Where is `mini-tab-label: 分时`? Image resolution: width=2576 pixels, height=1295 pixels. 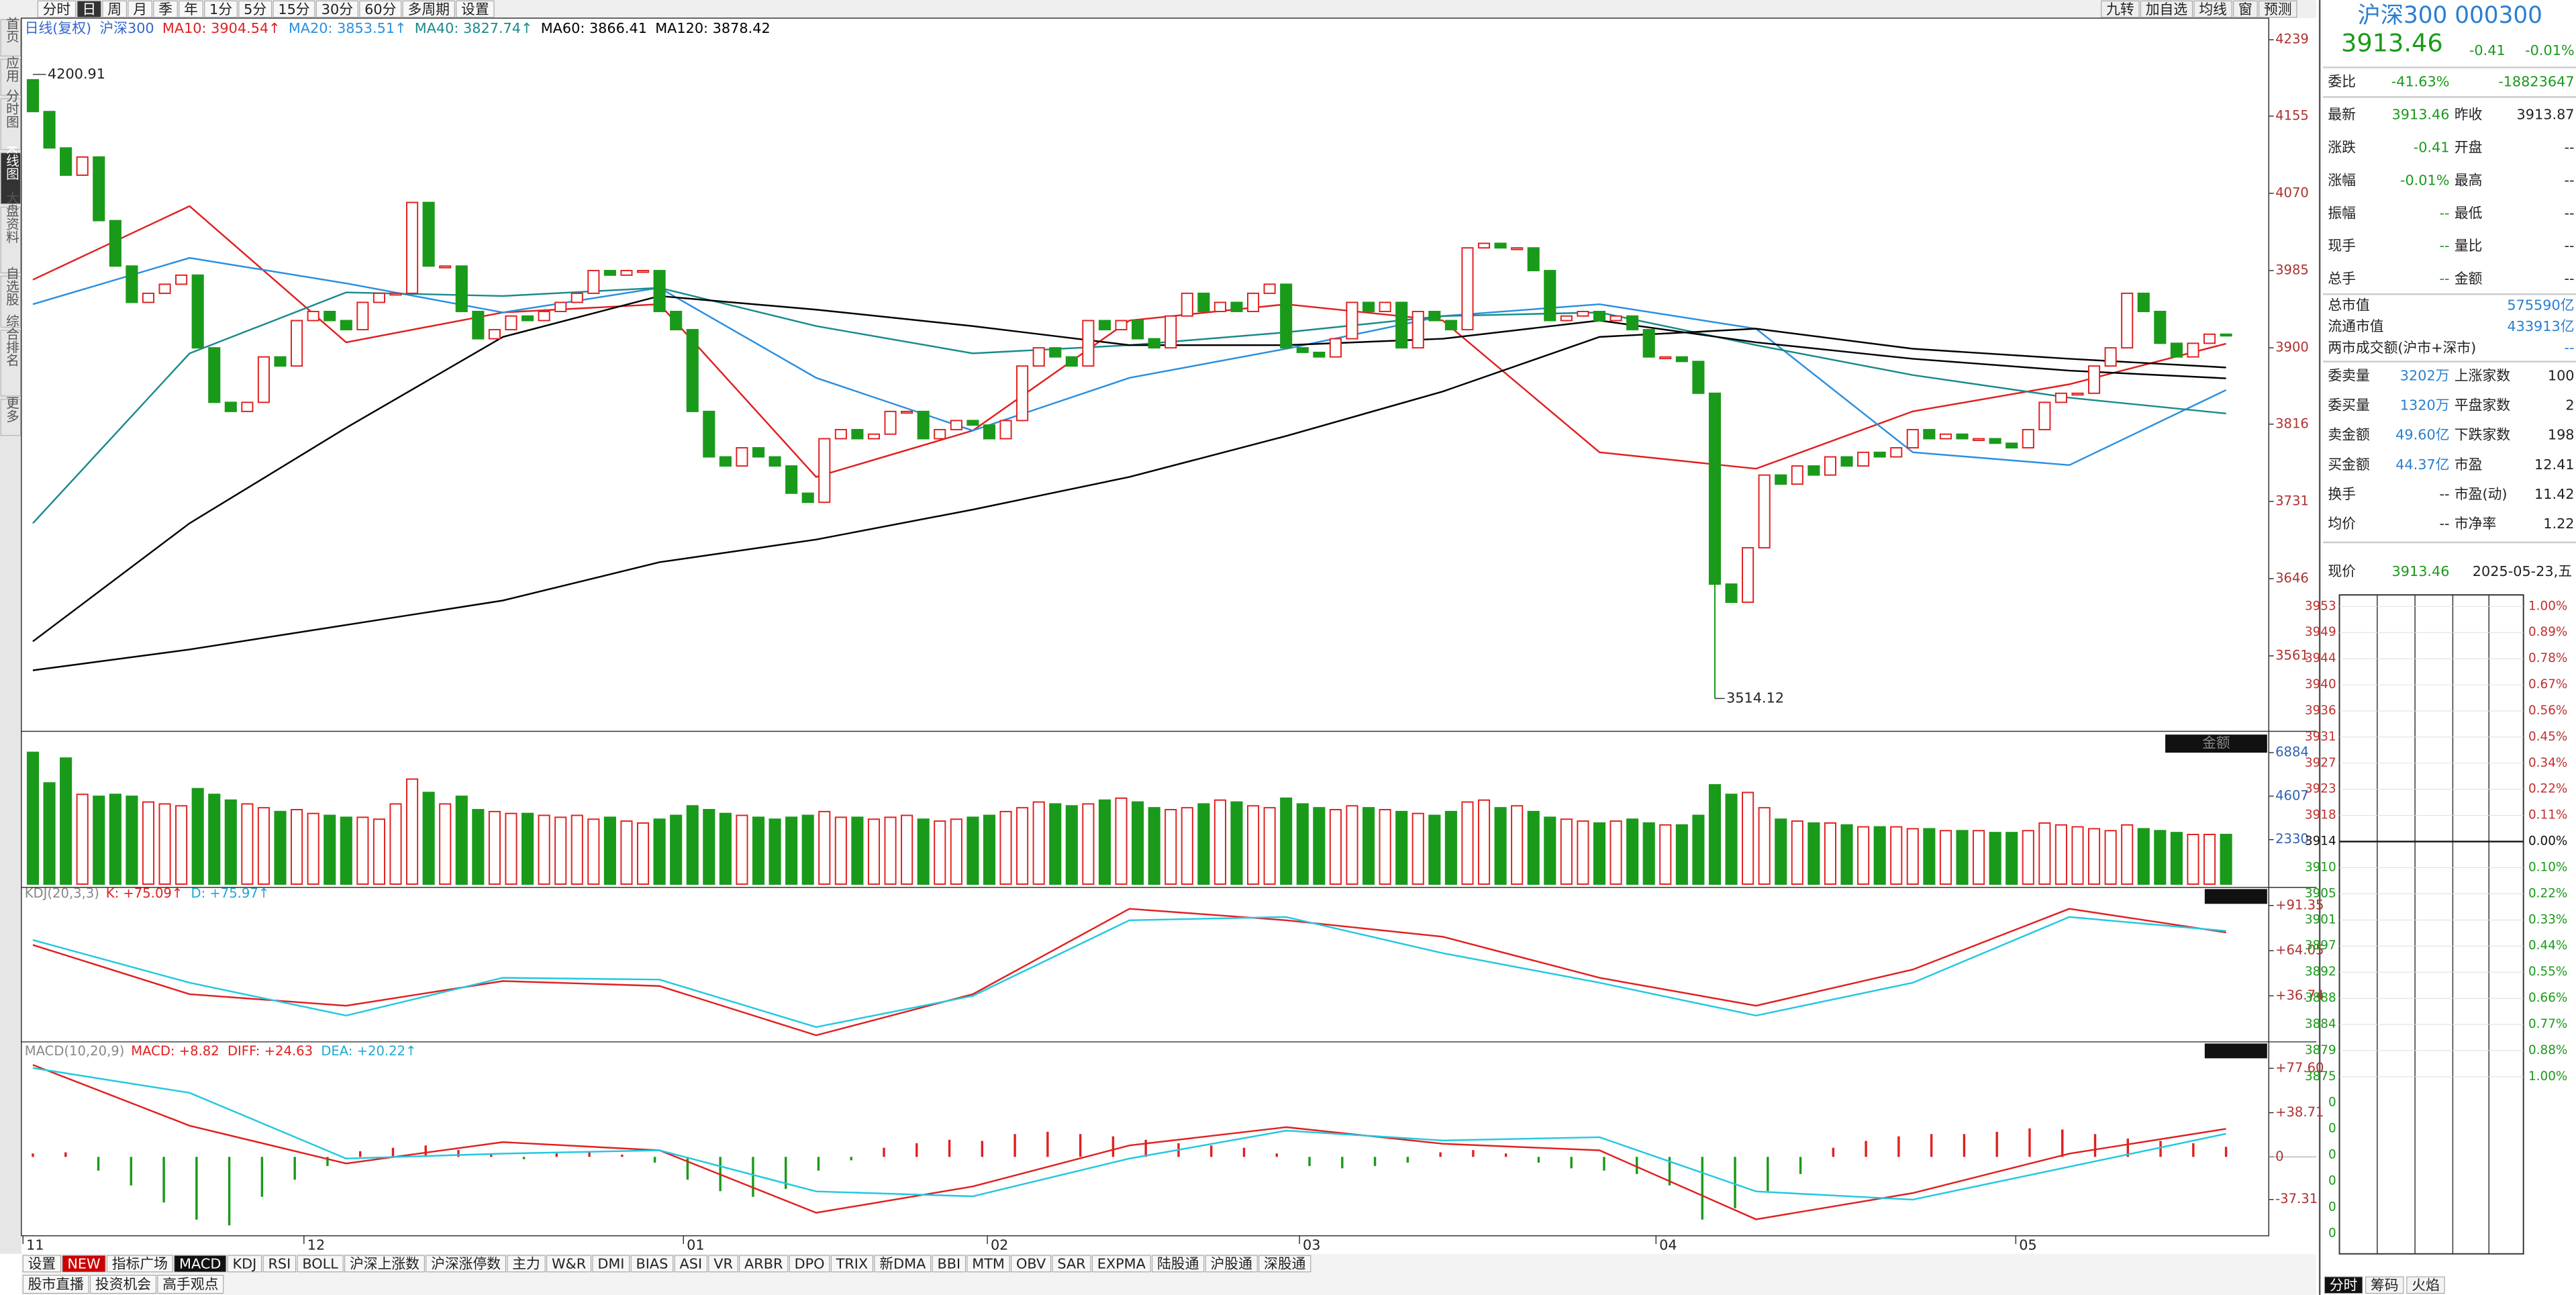
mini-tab-label: 分时 is located at coordinates (2344, 1285).